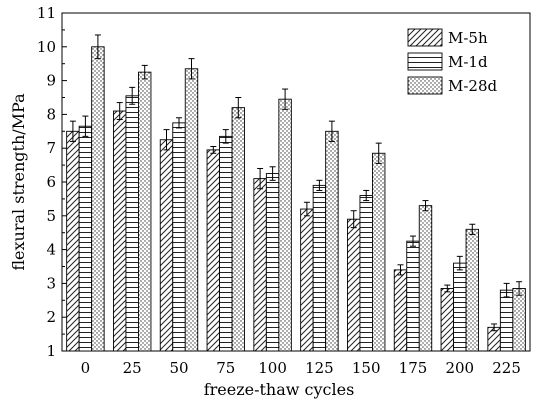  What do you see at coordinates (279, 389) in the screenshot?
I see `x-axis-title: freeze-thaw cycles` at bounding box center [279, 389].